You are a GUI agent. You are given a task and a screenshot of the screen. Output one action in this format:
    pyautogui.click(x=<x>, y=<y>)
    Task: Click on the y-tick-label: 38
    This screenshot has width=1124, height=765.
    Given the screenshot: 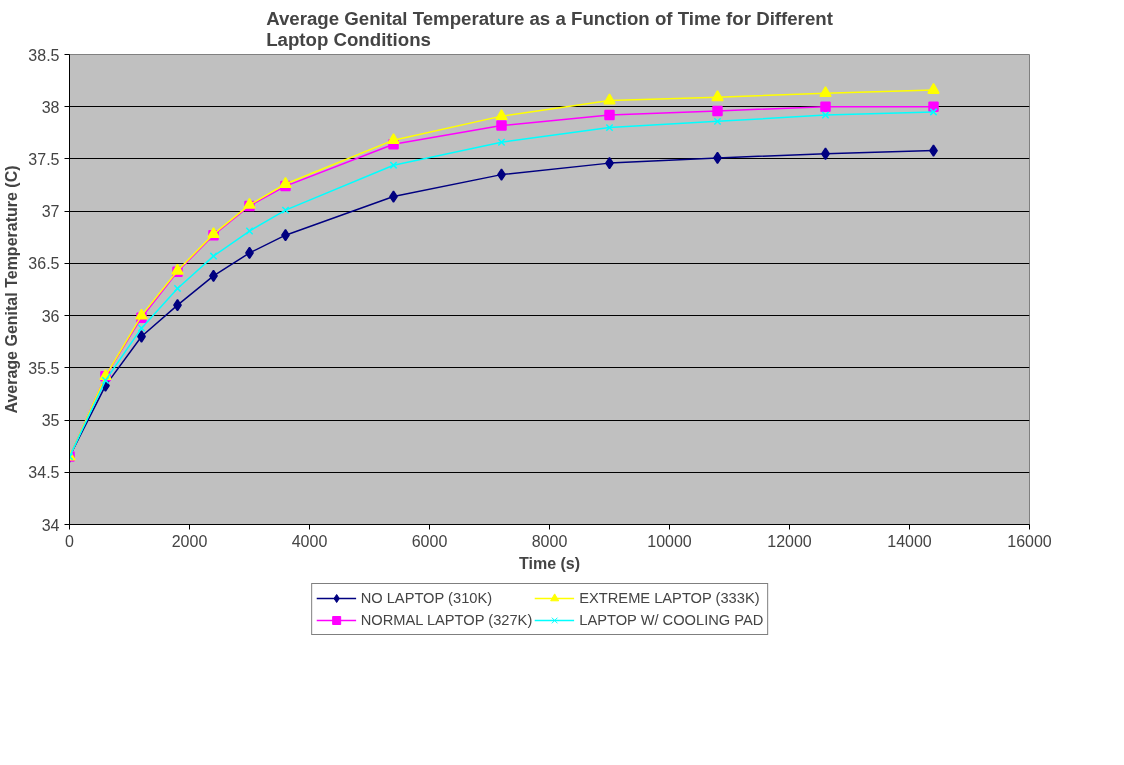 What is the action you would take?
    pyautogui.click(x=50, y=107)
    